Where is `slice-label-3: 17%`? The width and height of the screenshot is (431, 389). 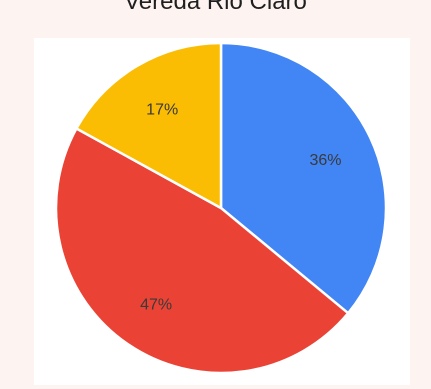 slice-label-3: 17% is located at coordinates (162, 110).